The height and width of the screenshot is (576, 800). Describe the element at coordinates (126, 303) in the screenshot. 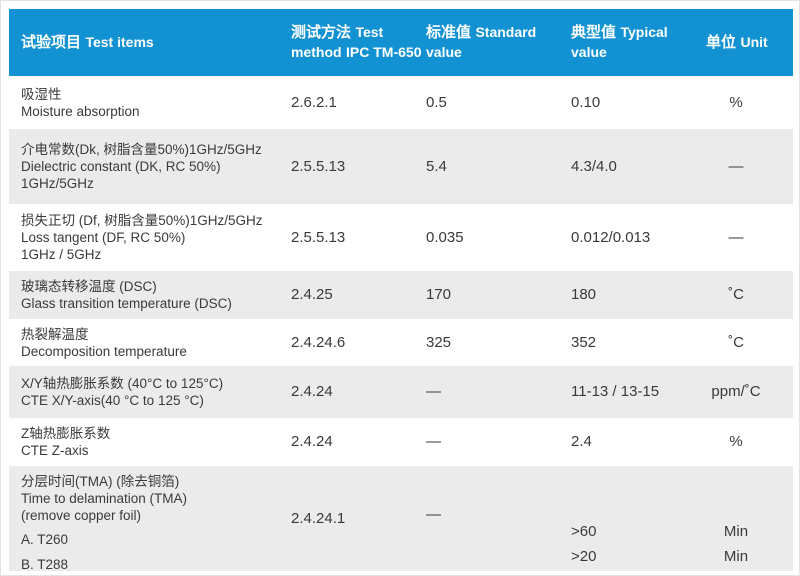

I see `item-line-en: Glass transition temperature (DSC)` at that location.